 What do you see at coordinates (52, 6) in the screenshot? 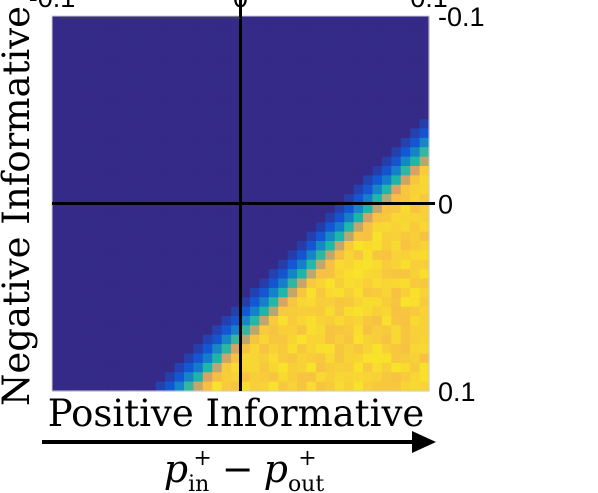
I see `x-tick-label: -0.1` at bounding box center [52, 6].